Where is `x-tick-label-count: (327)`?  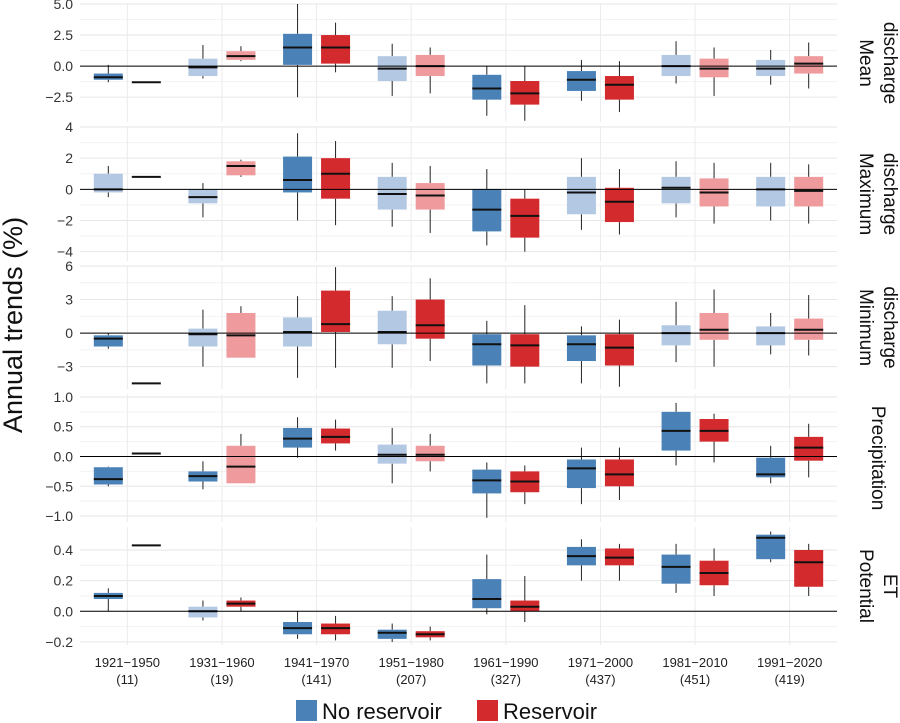 x-tick-label-count: (327) is located at coordinates (506, 679).